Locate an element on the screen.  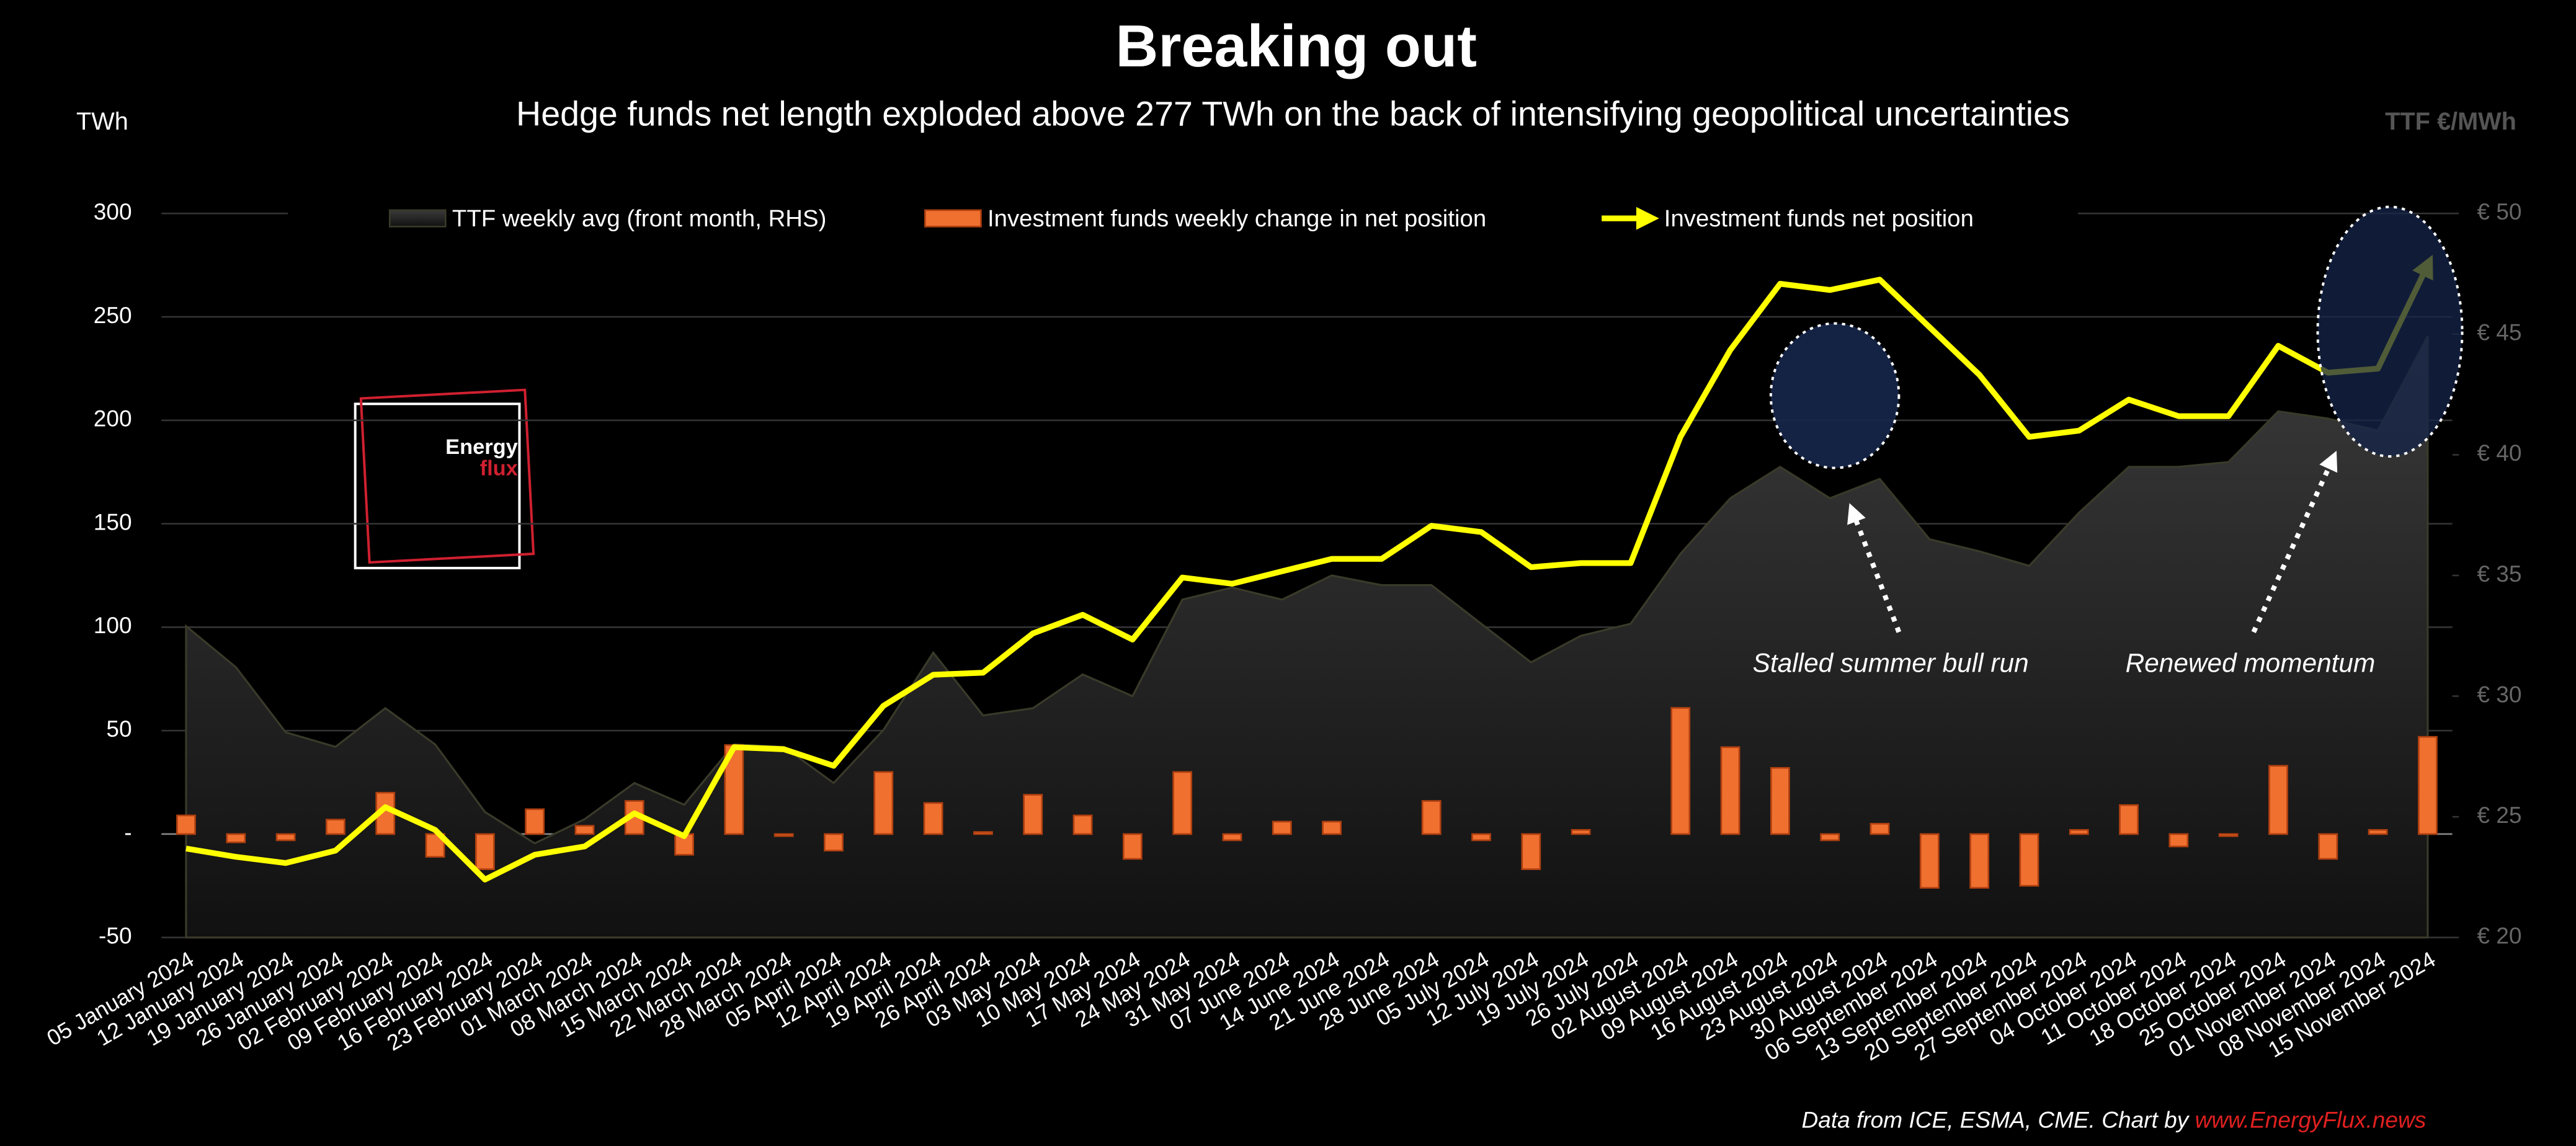
logo: Energy flux is located at coordinates (444, 479).